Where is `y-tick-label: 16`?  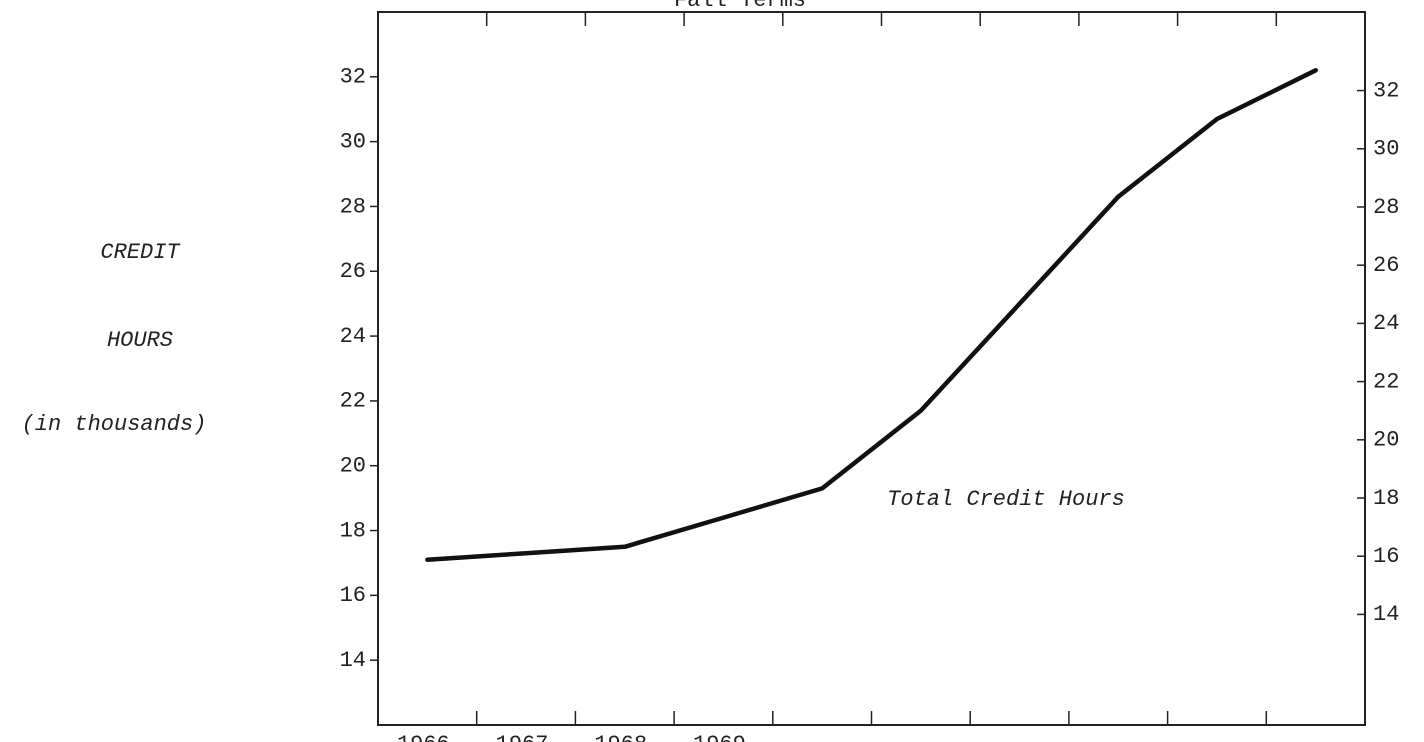 y-tick-label: 16 is located at coordinates (353, 595).